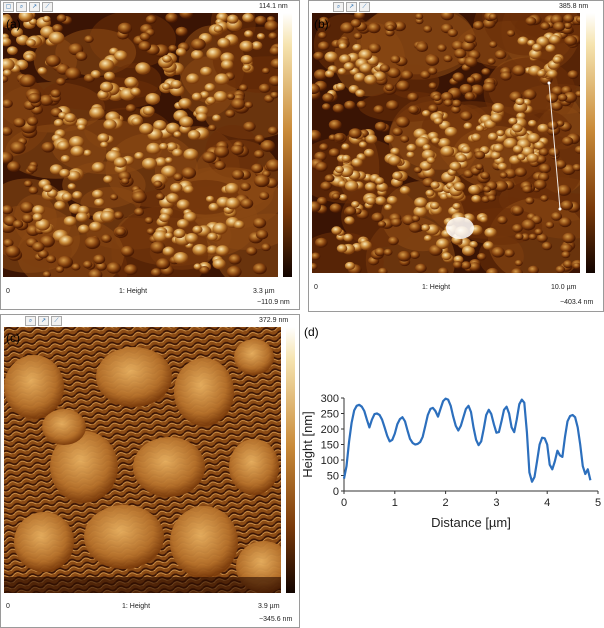 Image resolution: width=604 pixels, height=628 pixels. What do you see at coordinates (273, 6) in the screenshot?
I see `zmax-label-a: 114.1 nm` at bounding box center [273, 6].